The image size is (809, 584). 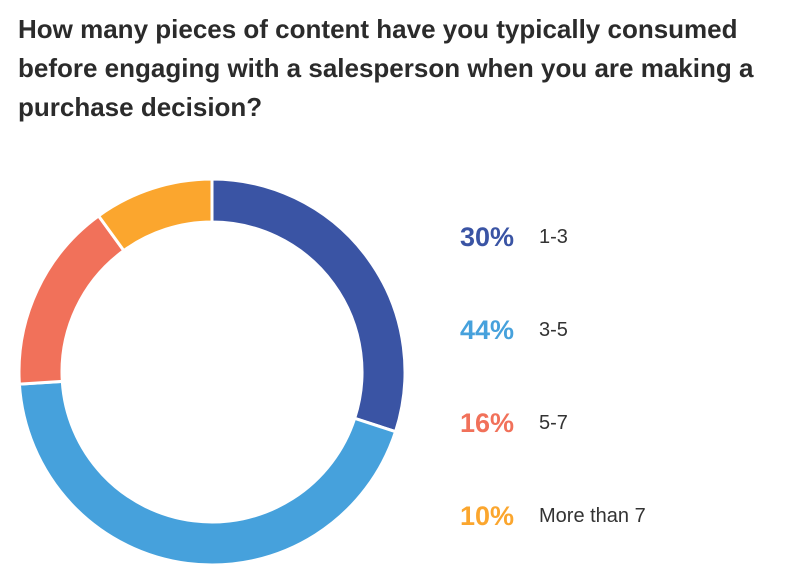 What do you see at coordinates (630, 258) in the screenshot?
I see `legend-item: 30% 1-3` at bounding box center [630, 258].